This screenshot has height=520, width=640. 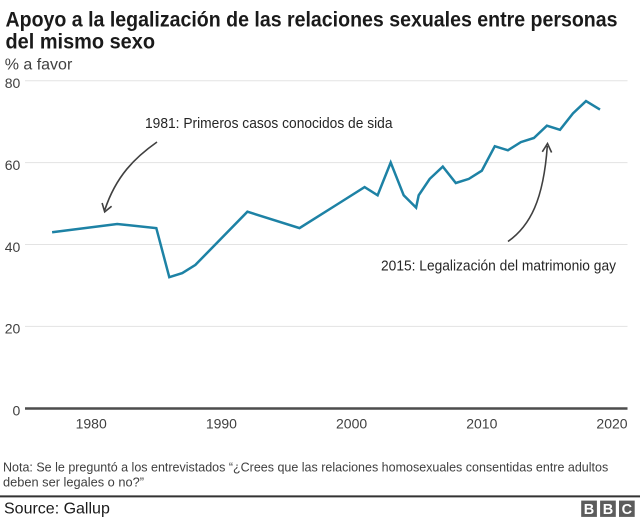 What do you see at coordinates (17, 411) in the screenshot?
I see `svg-text: 0` at bounding box center [17, 411].